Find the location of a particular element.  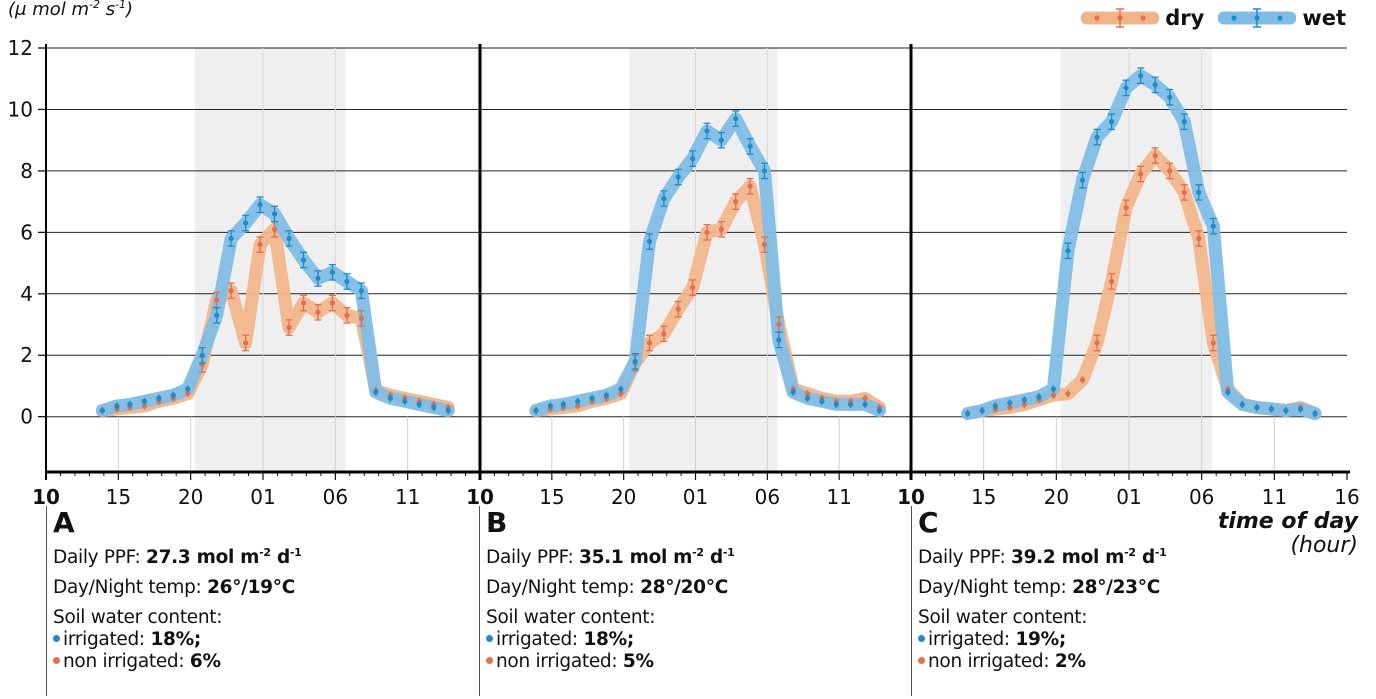

legend-label-wet: wet is located at coordinates (1324, 18).